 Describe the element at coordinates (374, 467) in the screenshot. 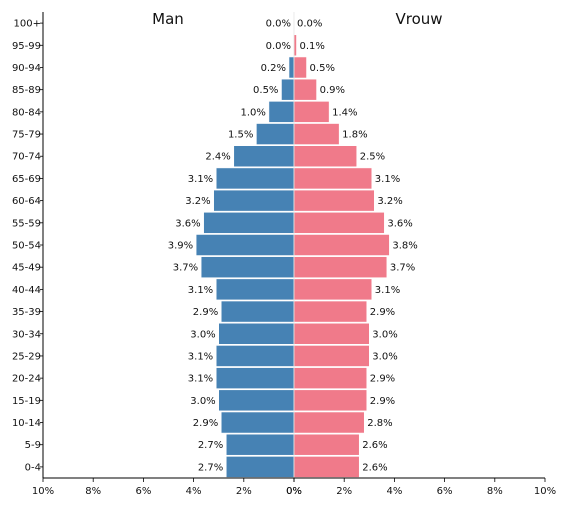

I see `vrouw-value-label-0-4: 2.6%` at that location.